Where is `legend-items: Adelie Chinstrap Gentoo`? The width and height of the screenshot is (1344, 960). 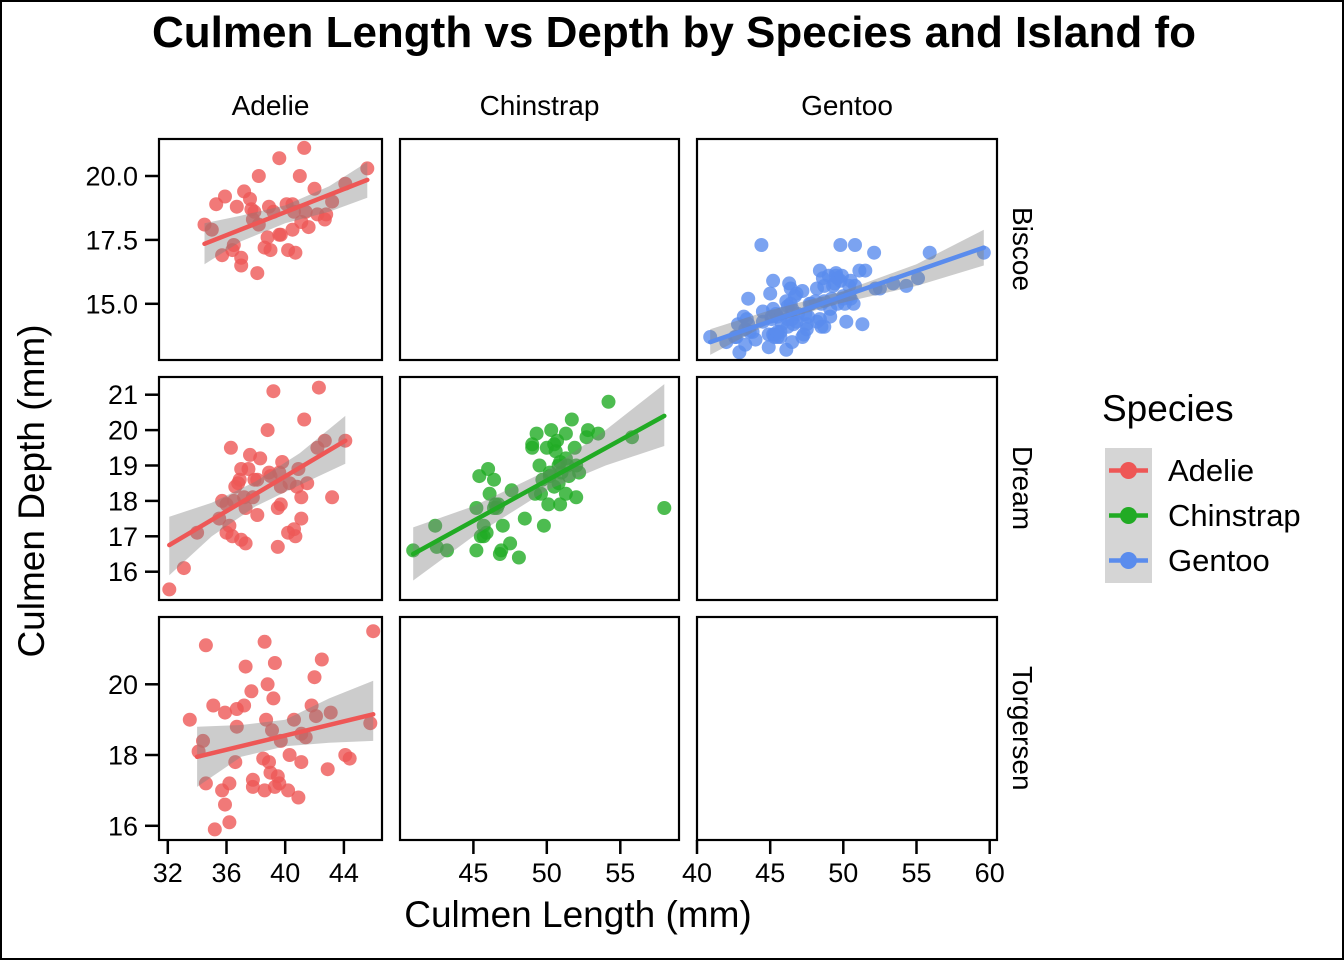
legend-items: Adelie Chinstrap Gentoo is located at coordinates (1203, 515).